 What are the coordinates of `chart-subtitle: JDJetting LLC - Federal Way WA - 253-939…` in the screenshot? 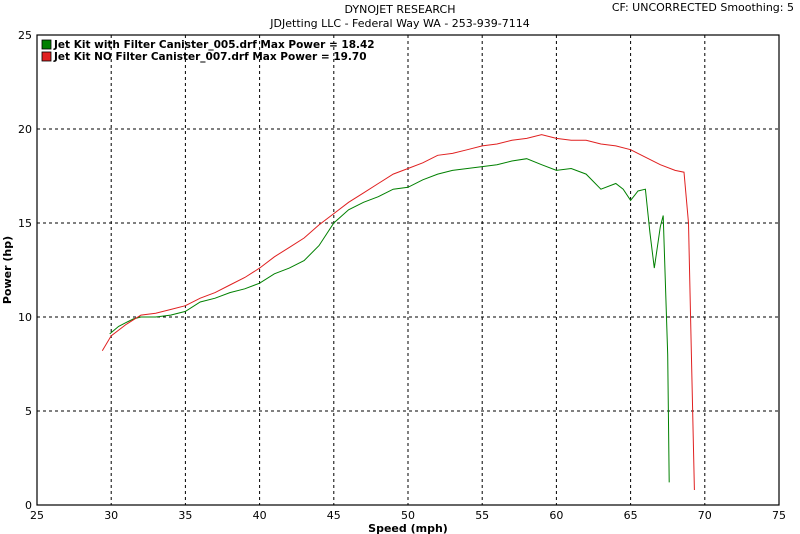 It's located at (400, 23).